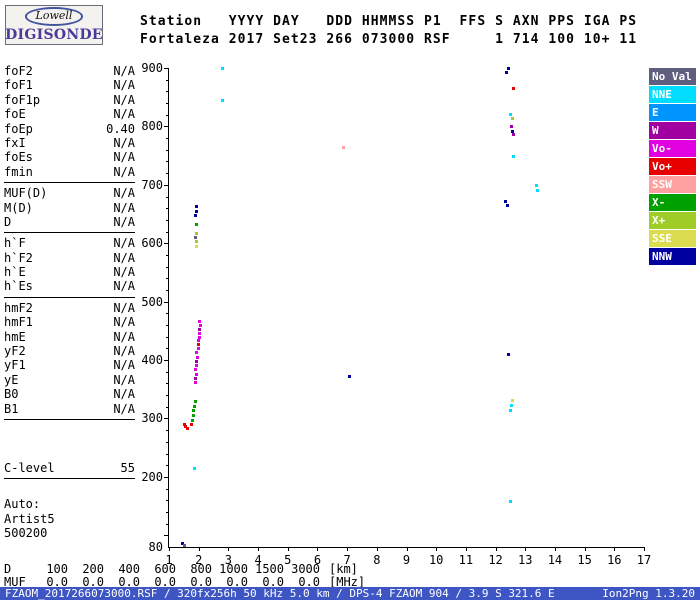 This screenshot has width=700, height=600. Describe the element at coordinates (269, 569) in the screenshot. I see `bottom-row-value: 1500` at that location.